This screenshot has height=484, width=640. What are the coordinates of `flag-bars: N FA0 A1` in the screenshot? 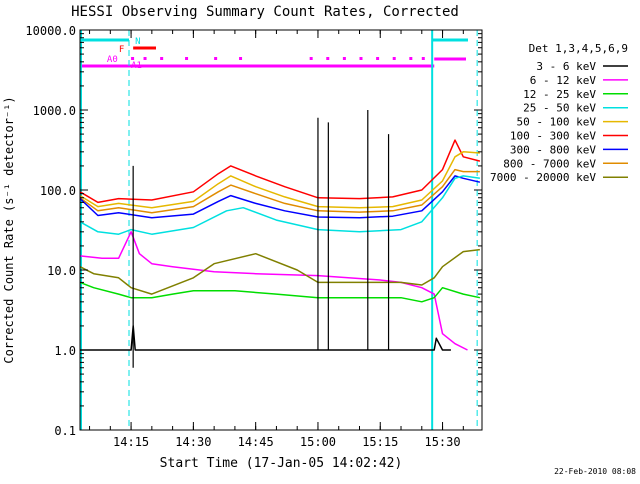 It's located at (274, 54).